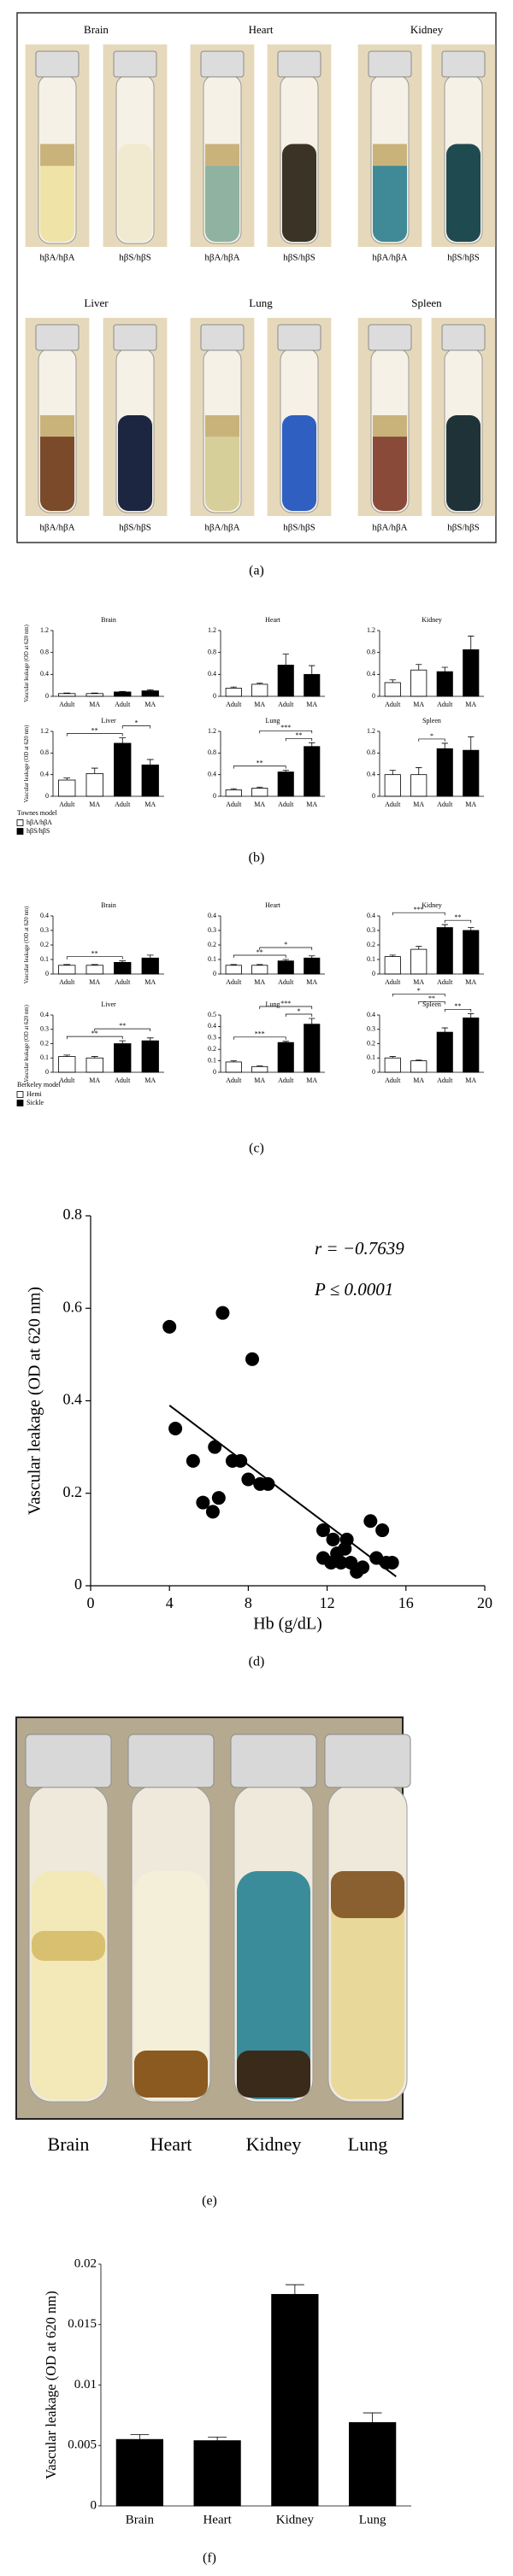 This screenshot has height=2576, width=513. Describe the element at coordinates (431, 736) in the screenshot. I see `significance-label: *` at that location.